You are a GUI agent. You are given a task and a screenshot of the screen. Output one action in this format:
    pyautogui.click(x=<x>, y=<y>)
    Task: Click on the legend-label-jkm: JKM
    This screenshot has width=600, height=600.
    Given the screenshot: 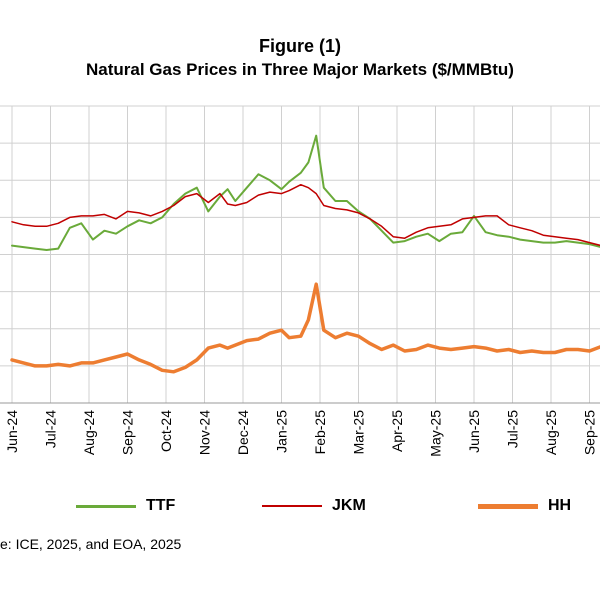 What is the action you would take?
    pyautogui.click(x=349, y=505)
    